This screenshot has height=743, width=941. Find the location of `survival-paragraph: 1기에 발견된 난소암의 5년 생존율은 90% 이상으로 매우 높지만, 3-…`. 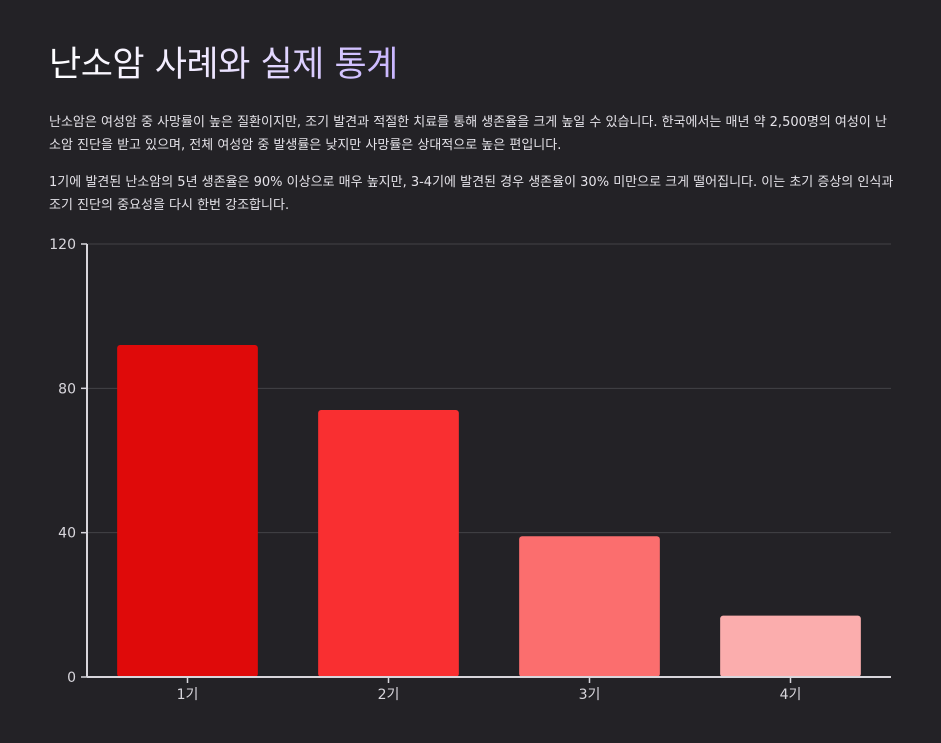

survival-paragraph: 1기에 발견된 난소암의 5년 생존율은 90% 이상으로 매우 높지만, 3-… is located at coordinates (471, 194).